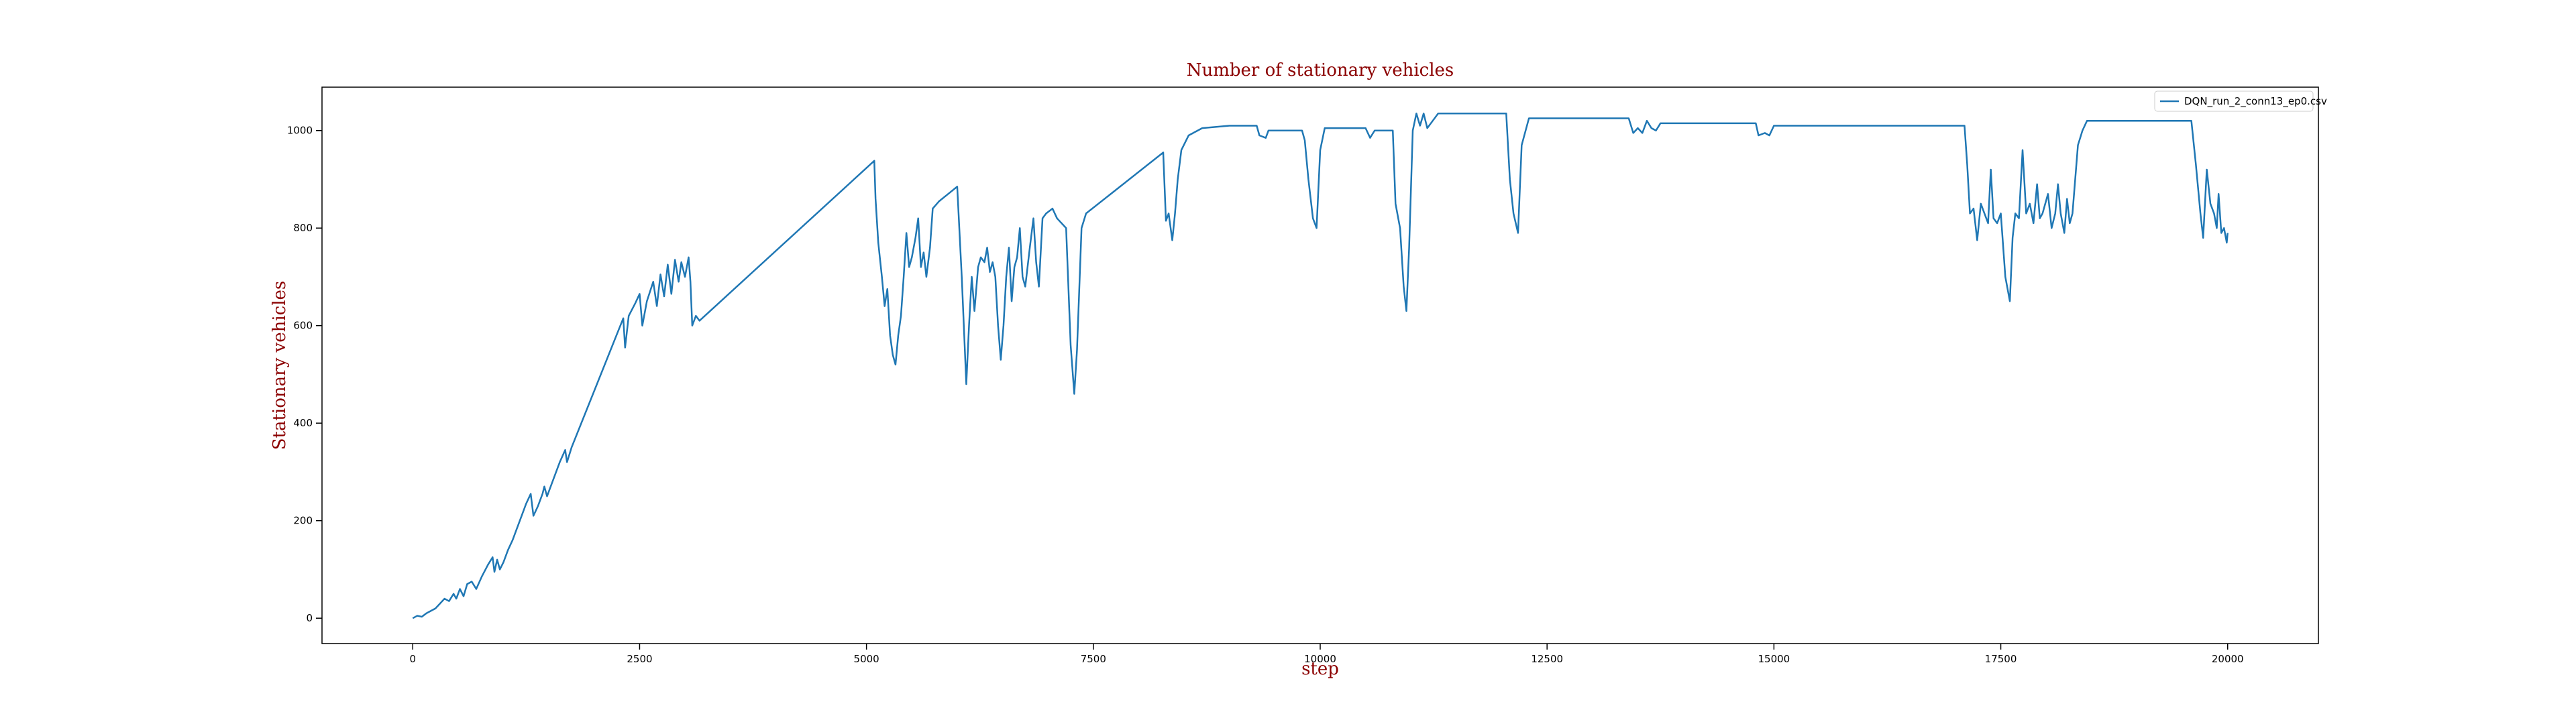 This screenshot has height=724, width=2576. Describe the element at coordinates (1320, 659) in the screenshot. I see `x-tick-label: 10000` at that location.